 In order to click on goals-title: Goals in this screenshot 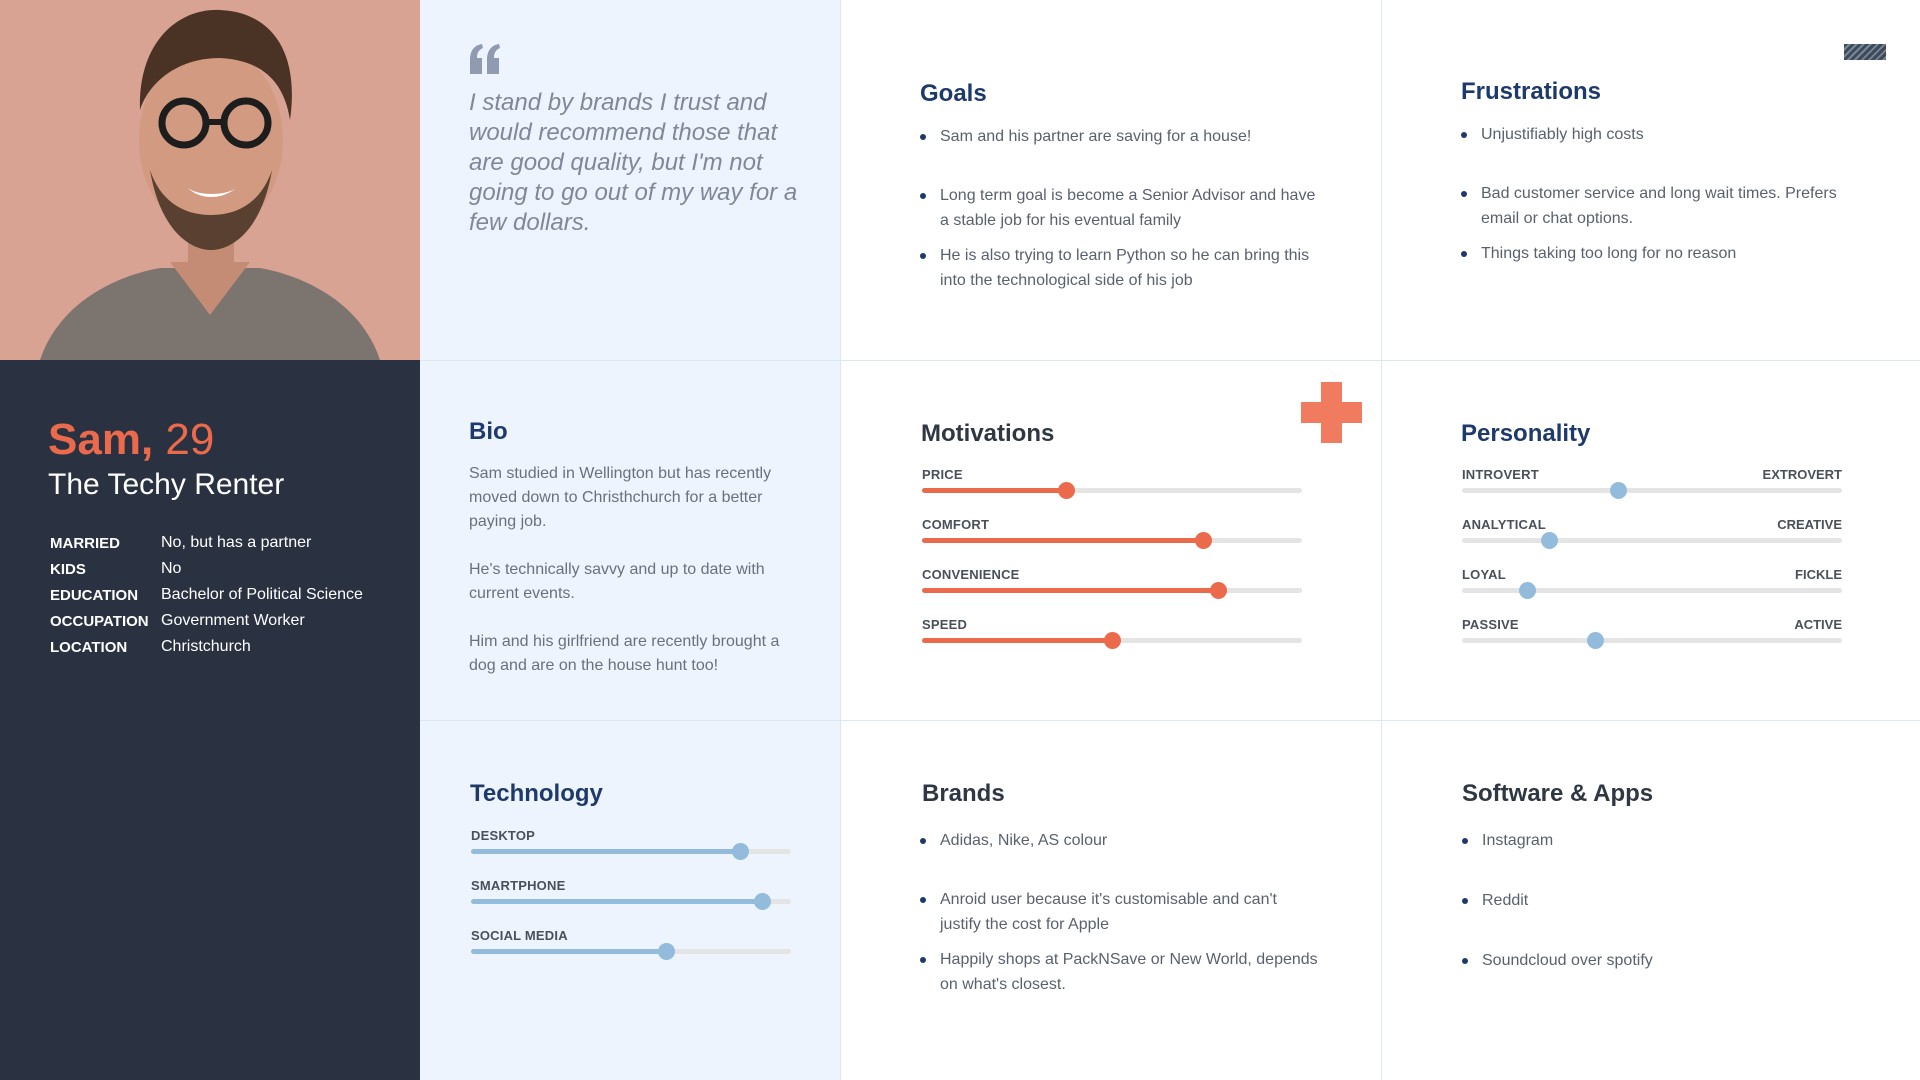, I will do `click(953, 93)`.